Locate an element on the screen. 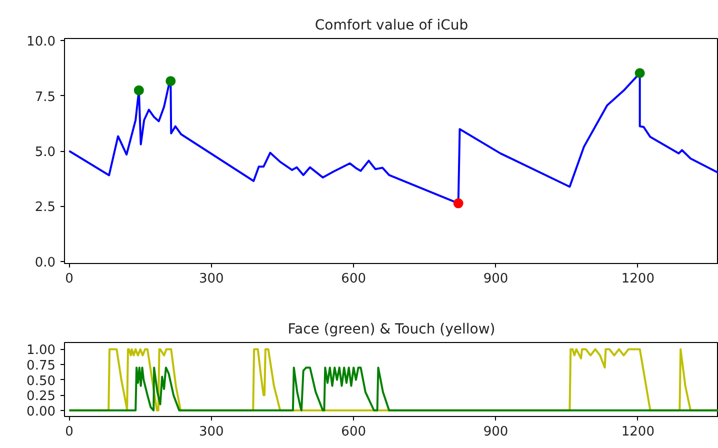 This screenshot has width=718, height=448. y-tick-label: 0.75 is located at coordinates (41, 366).